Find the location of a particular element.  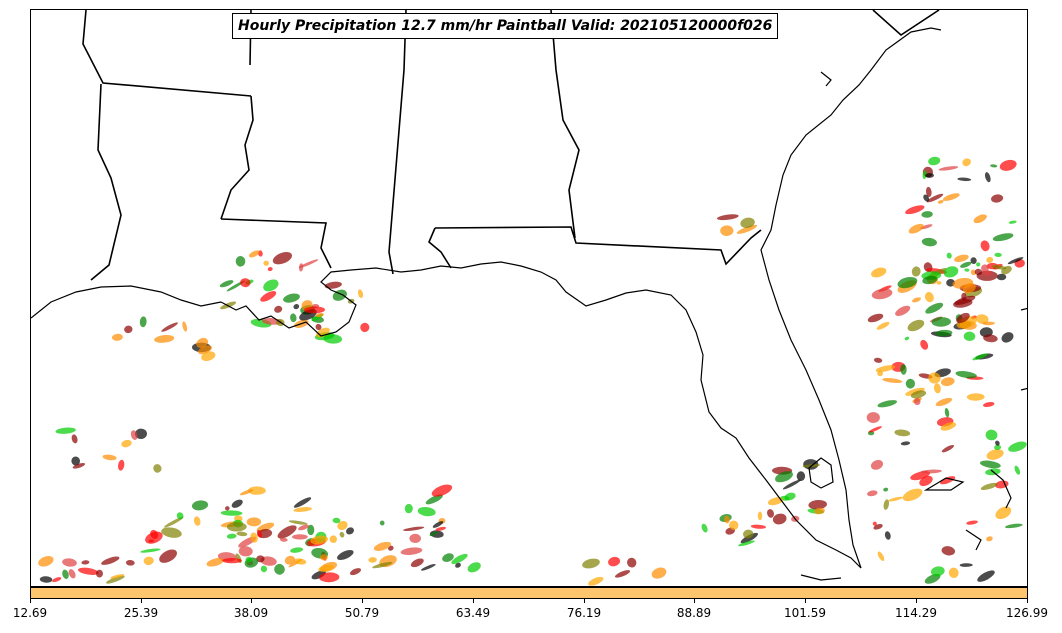

florida-atlantic-coast is located at coordinates (851, 298).